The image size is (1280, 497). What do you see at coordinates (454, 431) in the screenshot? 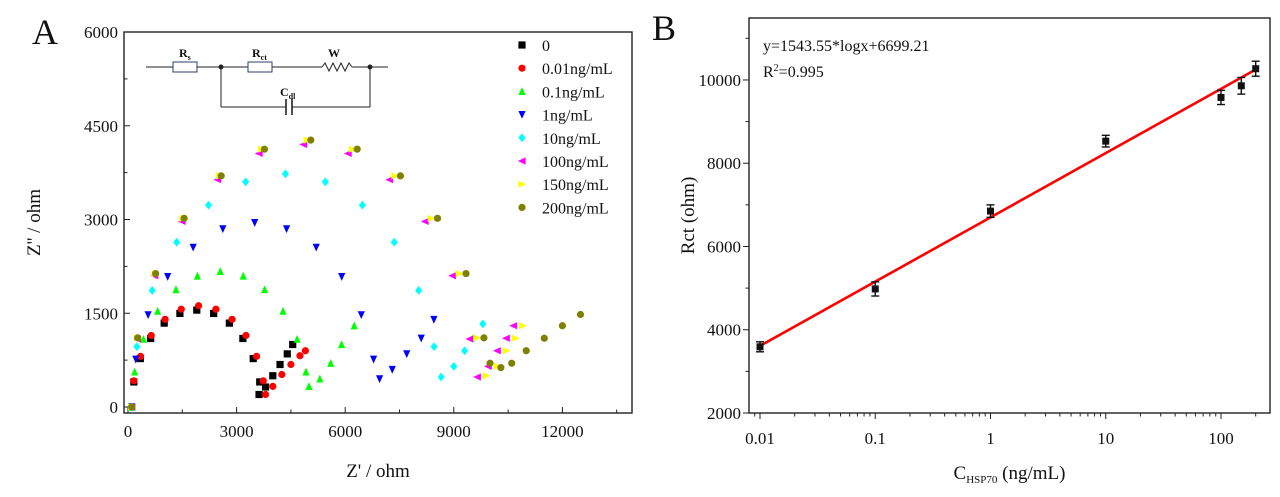
I see `x-tick-label: 9000` at bounding box center [454, 431].